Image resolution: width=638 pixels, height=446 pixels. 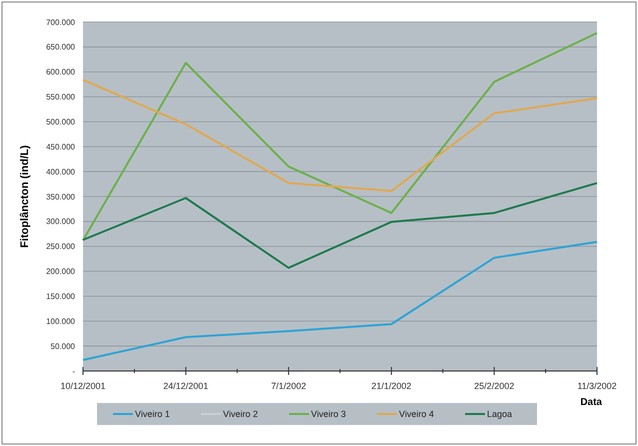 What do you see at coordinates (152, 414) in the screenshot?
I see `legend-label: Viveiro 1` at bounding box center [152, 414].